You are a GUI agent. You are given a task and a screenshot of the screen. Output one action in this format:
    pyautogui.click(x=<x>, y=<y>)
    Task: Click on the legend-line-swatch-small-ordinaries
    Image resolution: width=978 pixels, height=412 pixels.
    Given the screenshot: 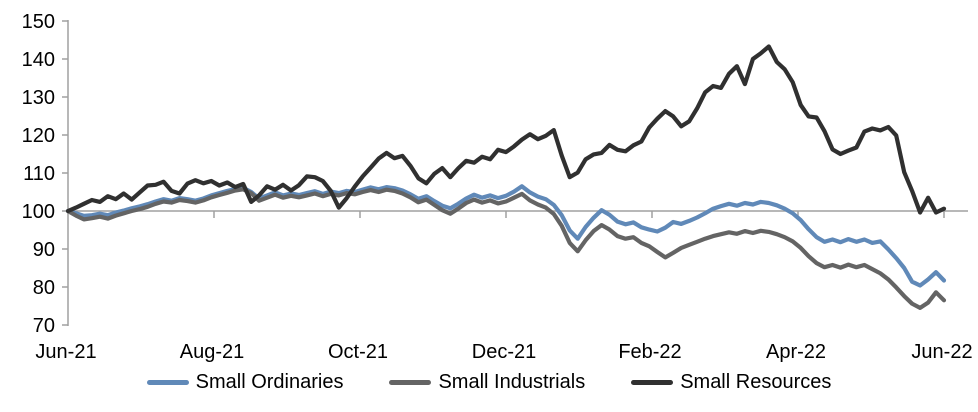 What is the action you would take?
    pyautogui.click(x=167, y=382)
    